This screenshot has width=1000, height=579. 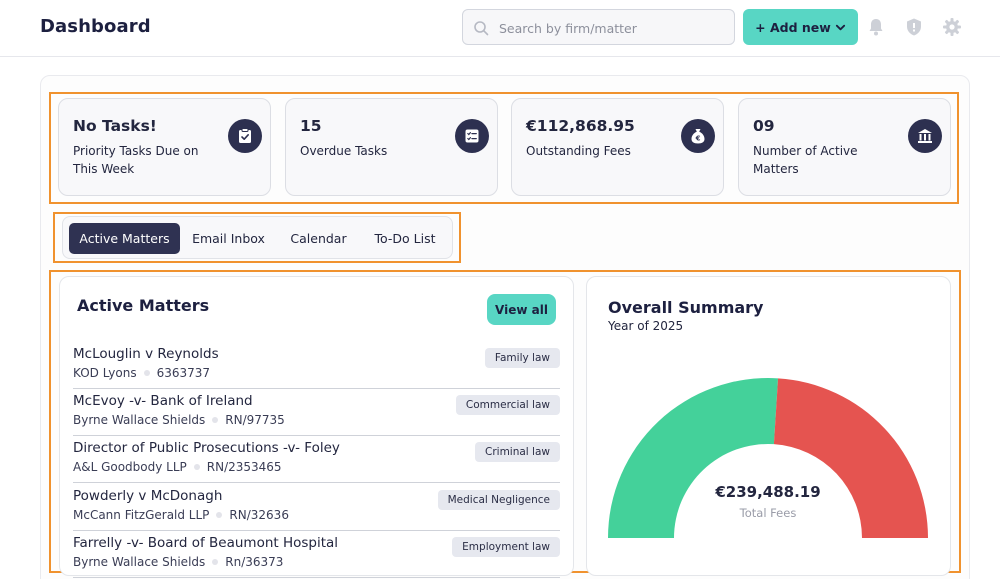 What do you see at coordinates (405, 238) in the screenshot?
I see `tab-to-do-list: To-Do List` at bounding box center [405, 238].